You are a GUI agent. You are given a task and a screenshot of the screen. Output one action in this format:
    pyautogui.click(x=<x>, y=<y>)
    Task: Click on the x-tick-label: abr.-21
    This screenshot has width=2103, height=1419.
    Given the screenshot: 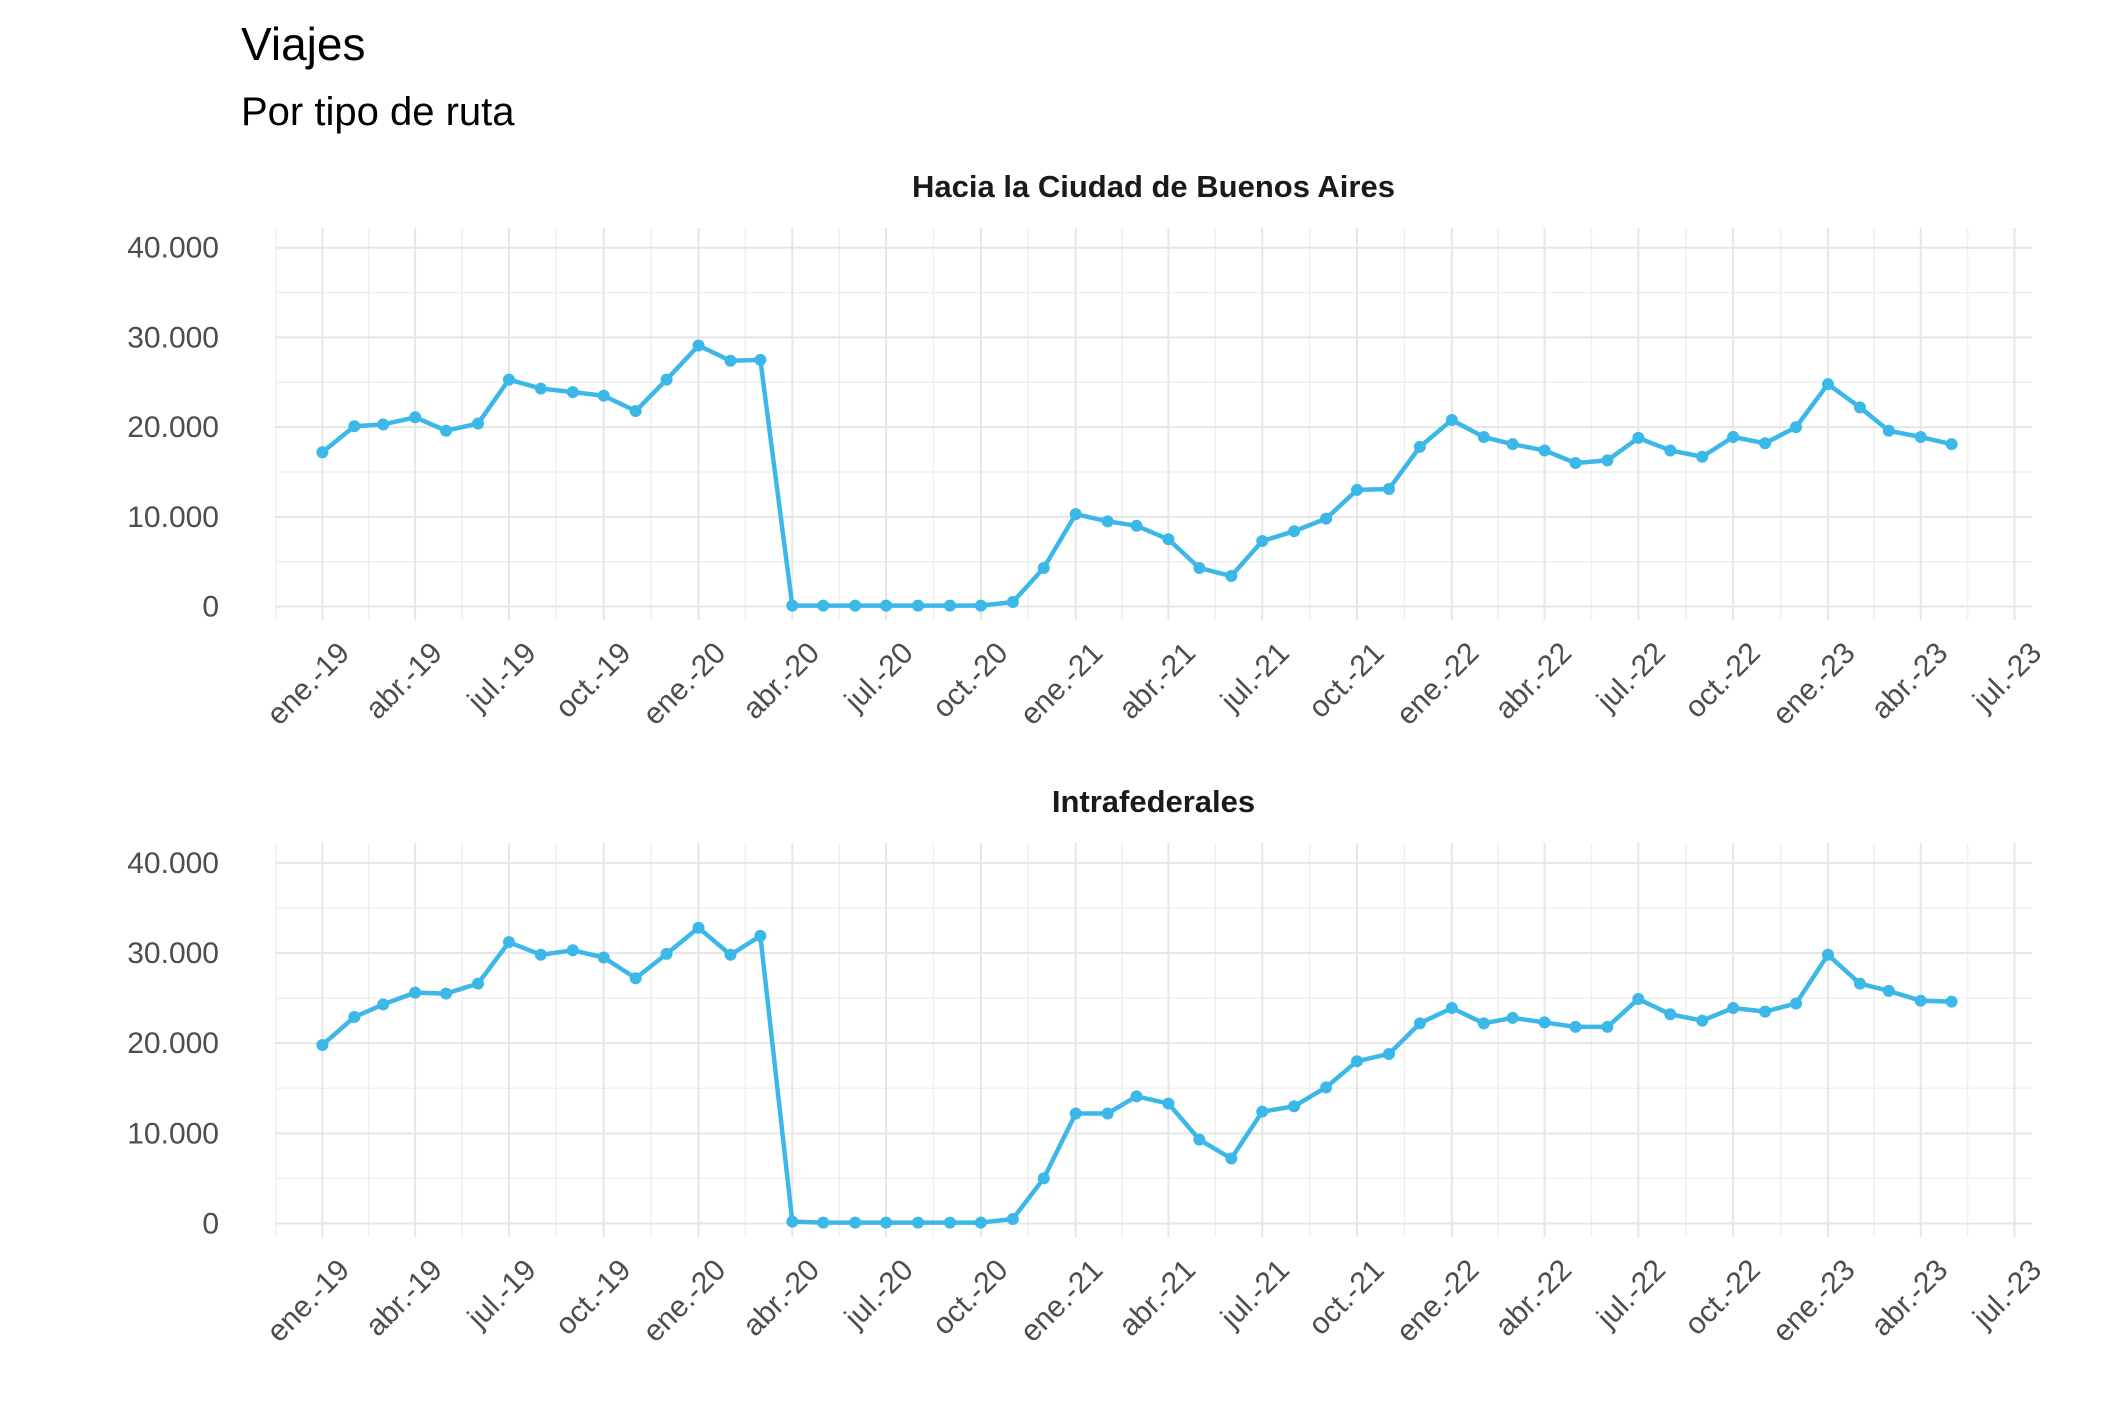 What is the action you would take?
    pyautogui.click(x=1157, y=680)
    